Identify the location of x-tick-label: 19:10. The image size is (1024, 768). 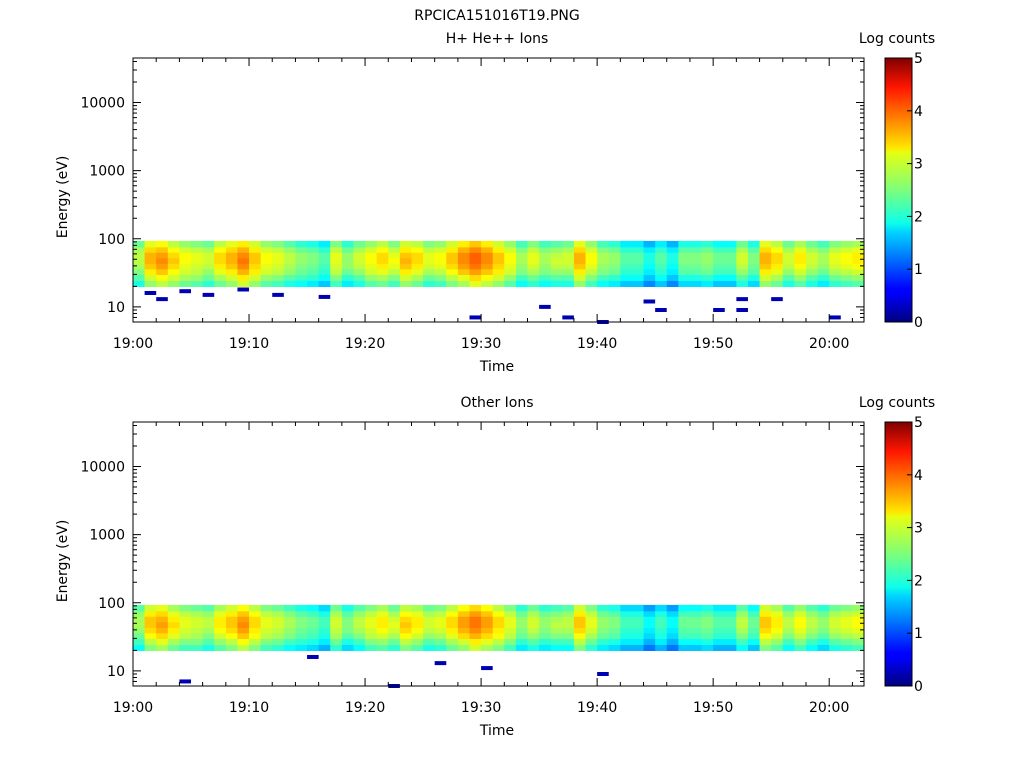
(249, 708).